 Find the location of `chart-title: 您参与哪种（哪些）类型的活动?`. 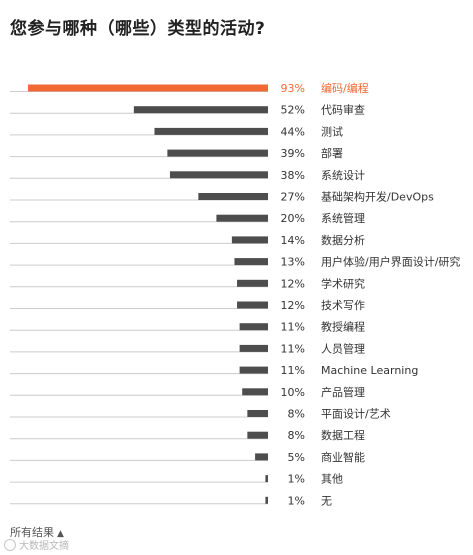

chart-title: 您参与哪种（哪些）类型的活动? is located at coordinates (138, 29).